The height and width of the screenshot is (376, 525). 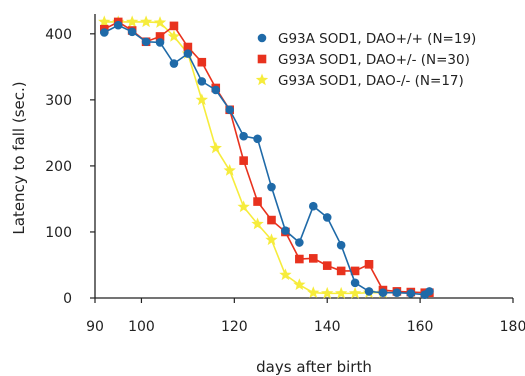 What do you see at coordinates (58, 167) in the screenshot?
I see `y-tick-label: 200` at bounding box center [58, 167].